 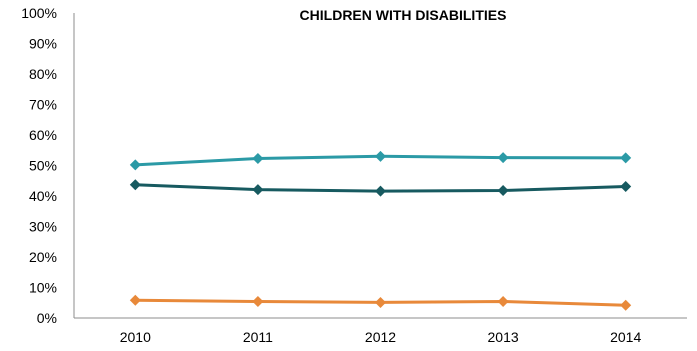 I want to click on x-tick-label: 2010, so click(x=135, y=337).